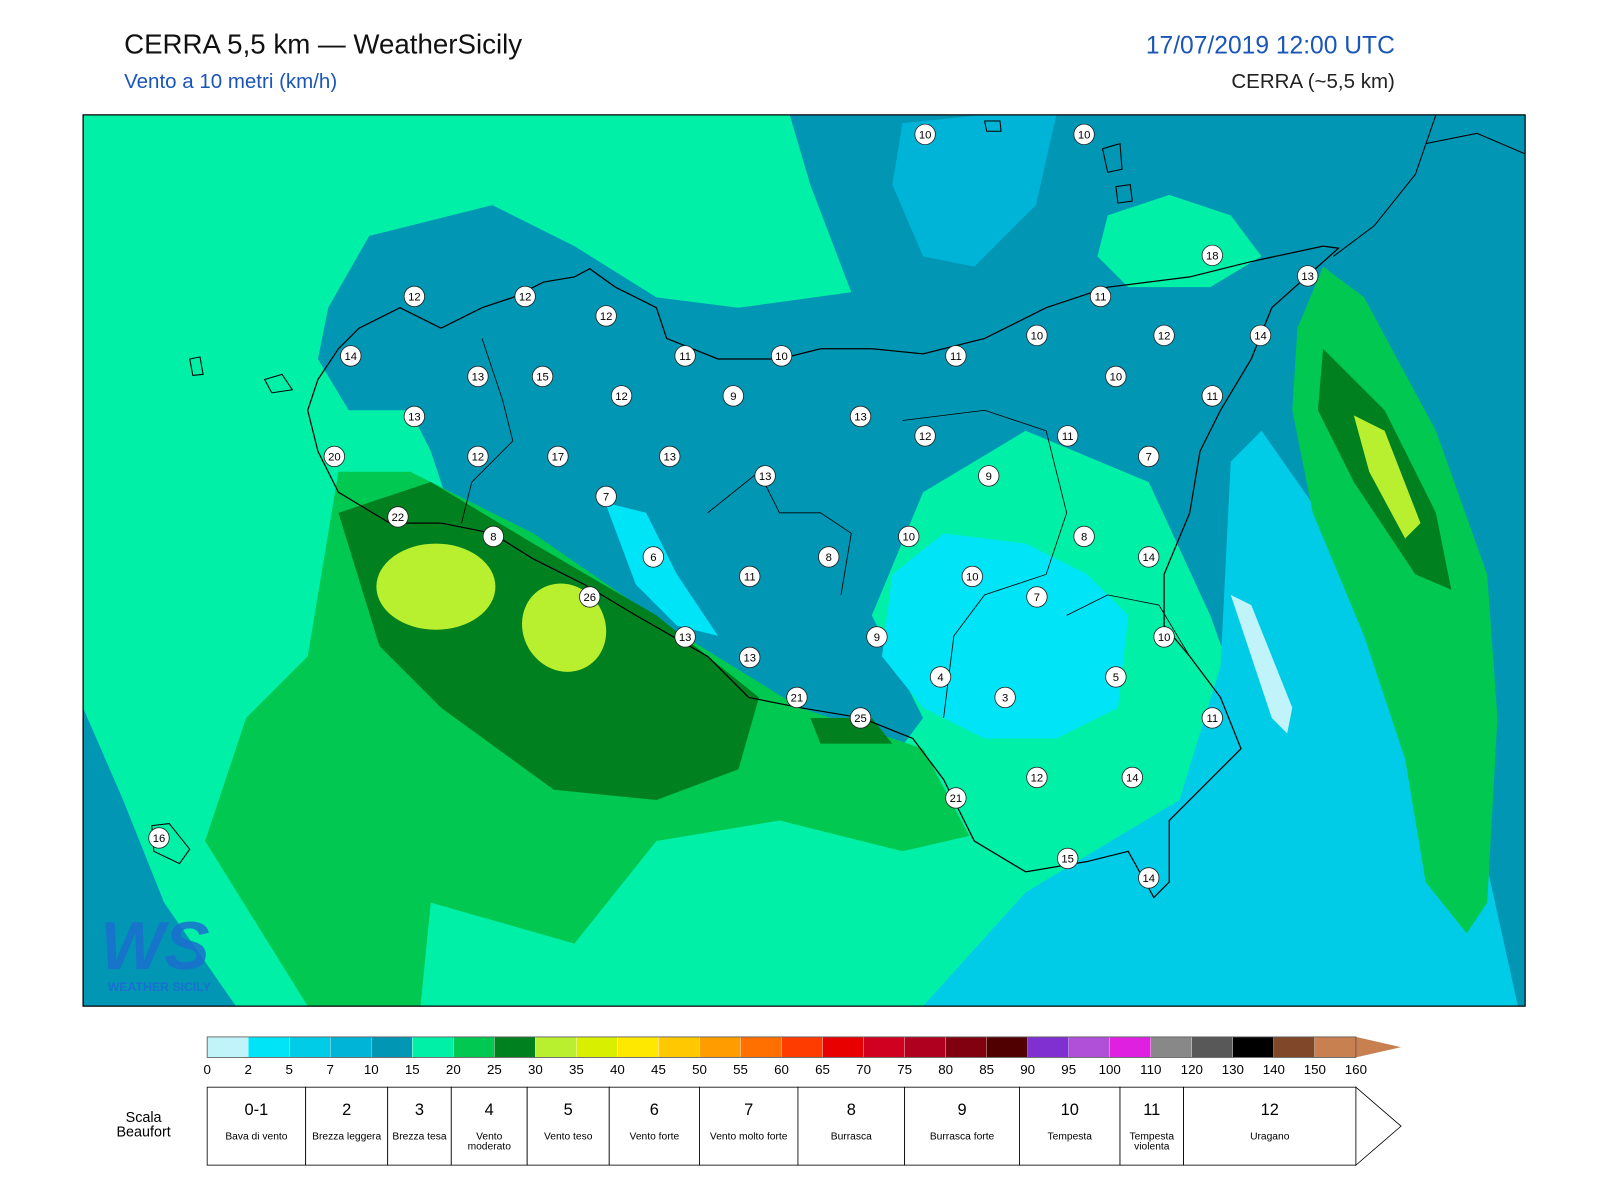  Describe the element at coordinates (371, 1069) in the screenshot. I see `colorbar-tick-label: 10` at that location.